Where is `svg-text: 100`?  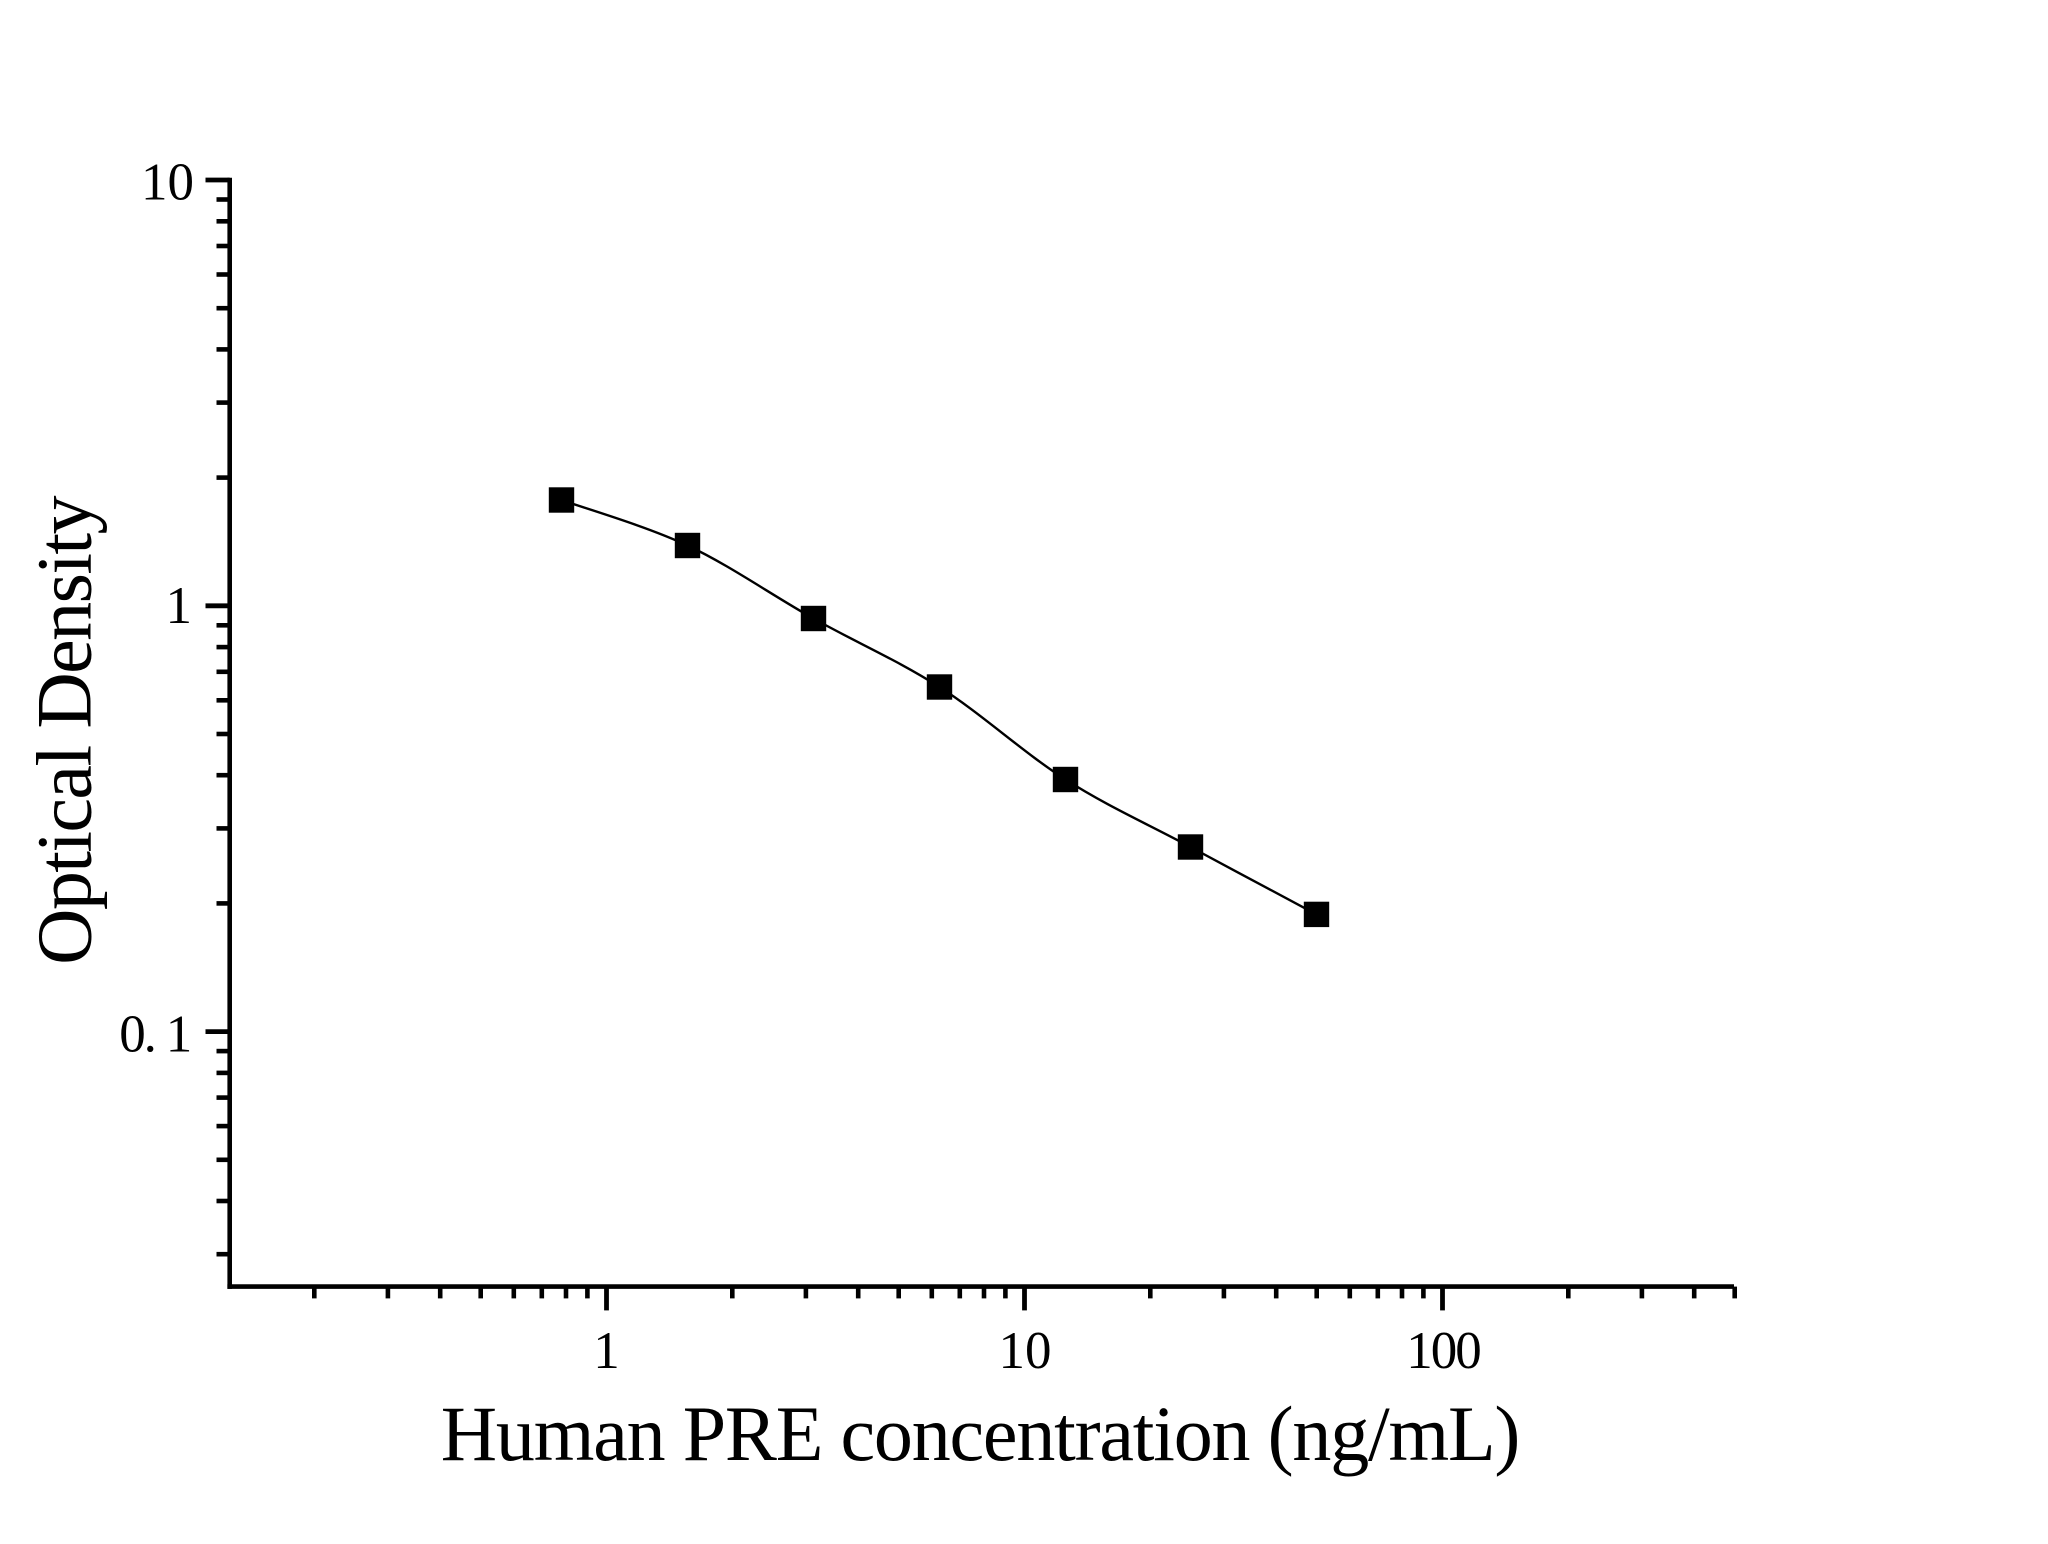
svg-text: 100 is located at coordinates (1443, 1351).